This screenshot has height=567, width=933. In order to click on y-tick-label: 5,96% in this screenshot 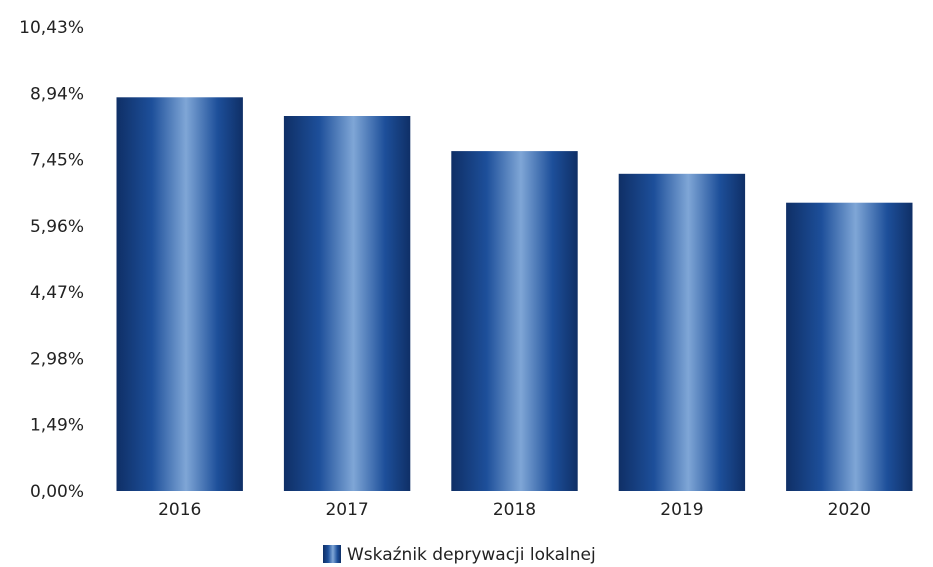, I will do `click(57, 227)`.